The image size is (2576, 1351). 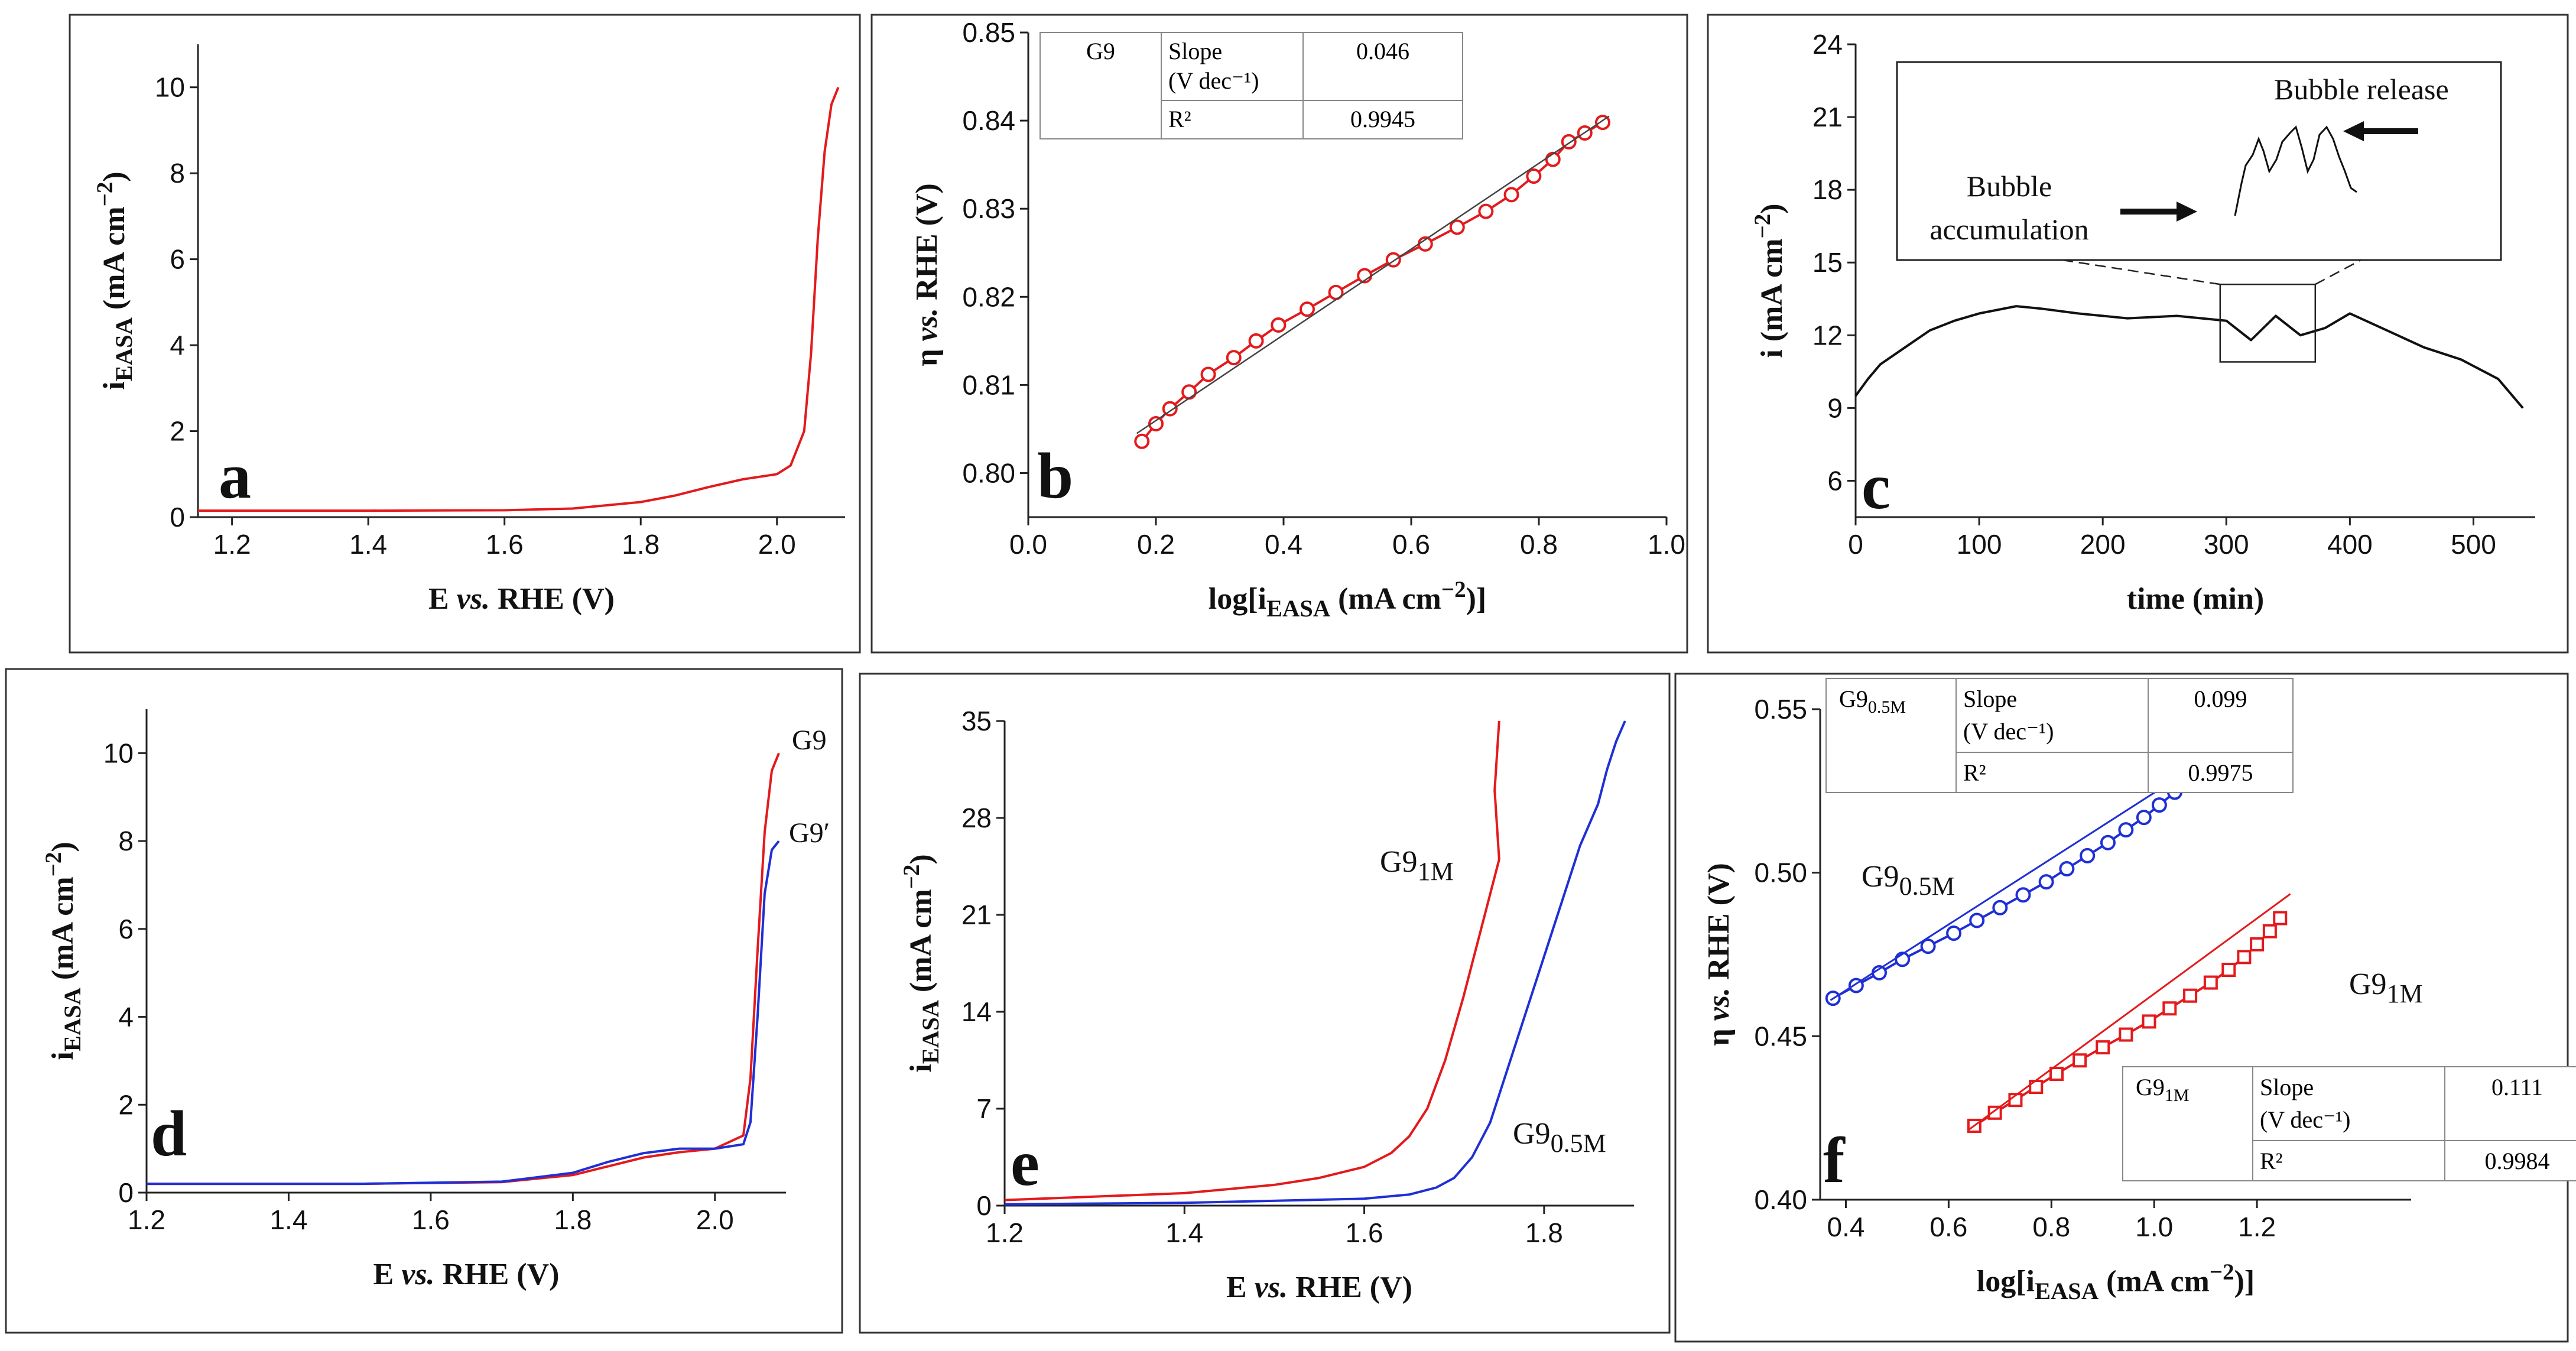 I want to click on x-tick-label: 0.0, so click(x=1028, y=544).